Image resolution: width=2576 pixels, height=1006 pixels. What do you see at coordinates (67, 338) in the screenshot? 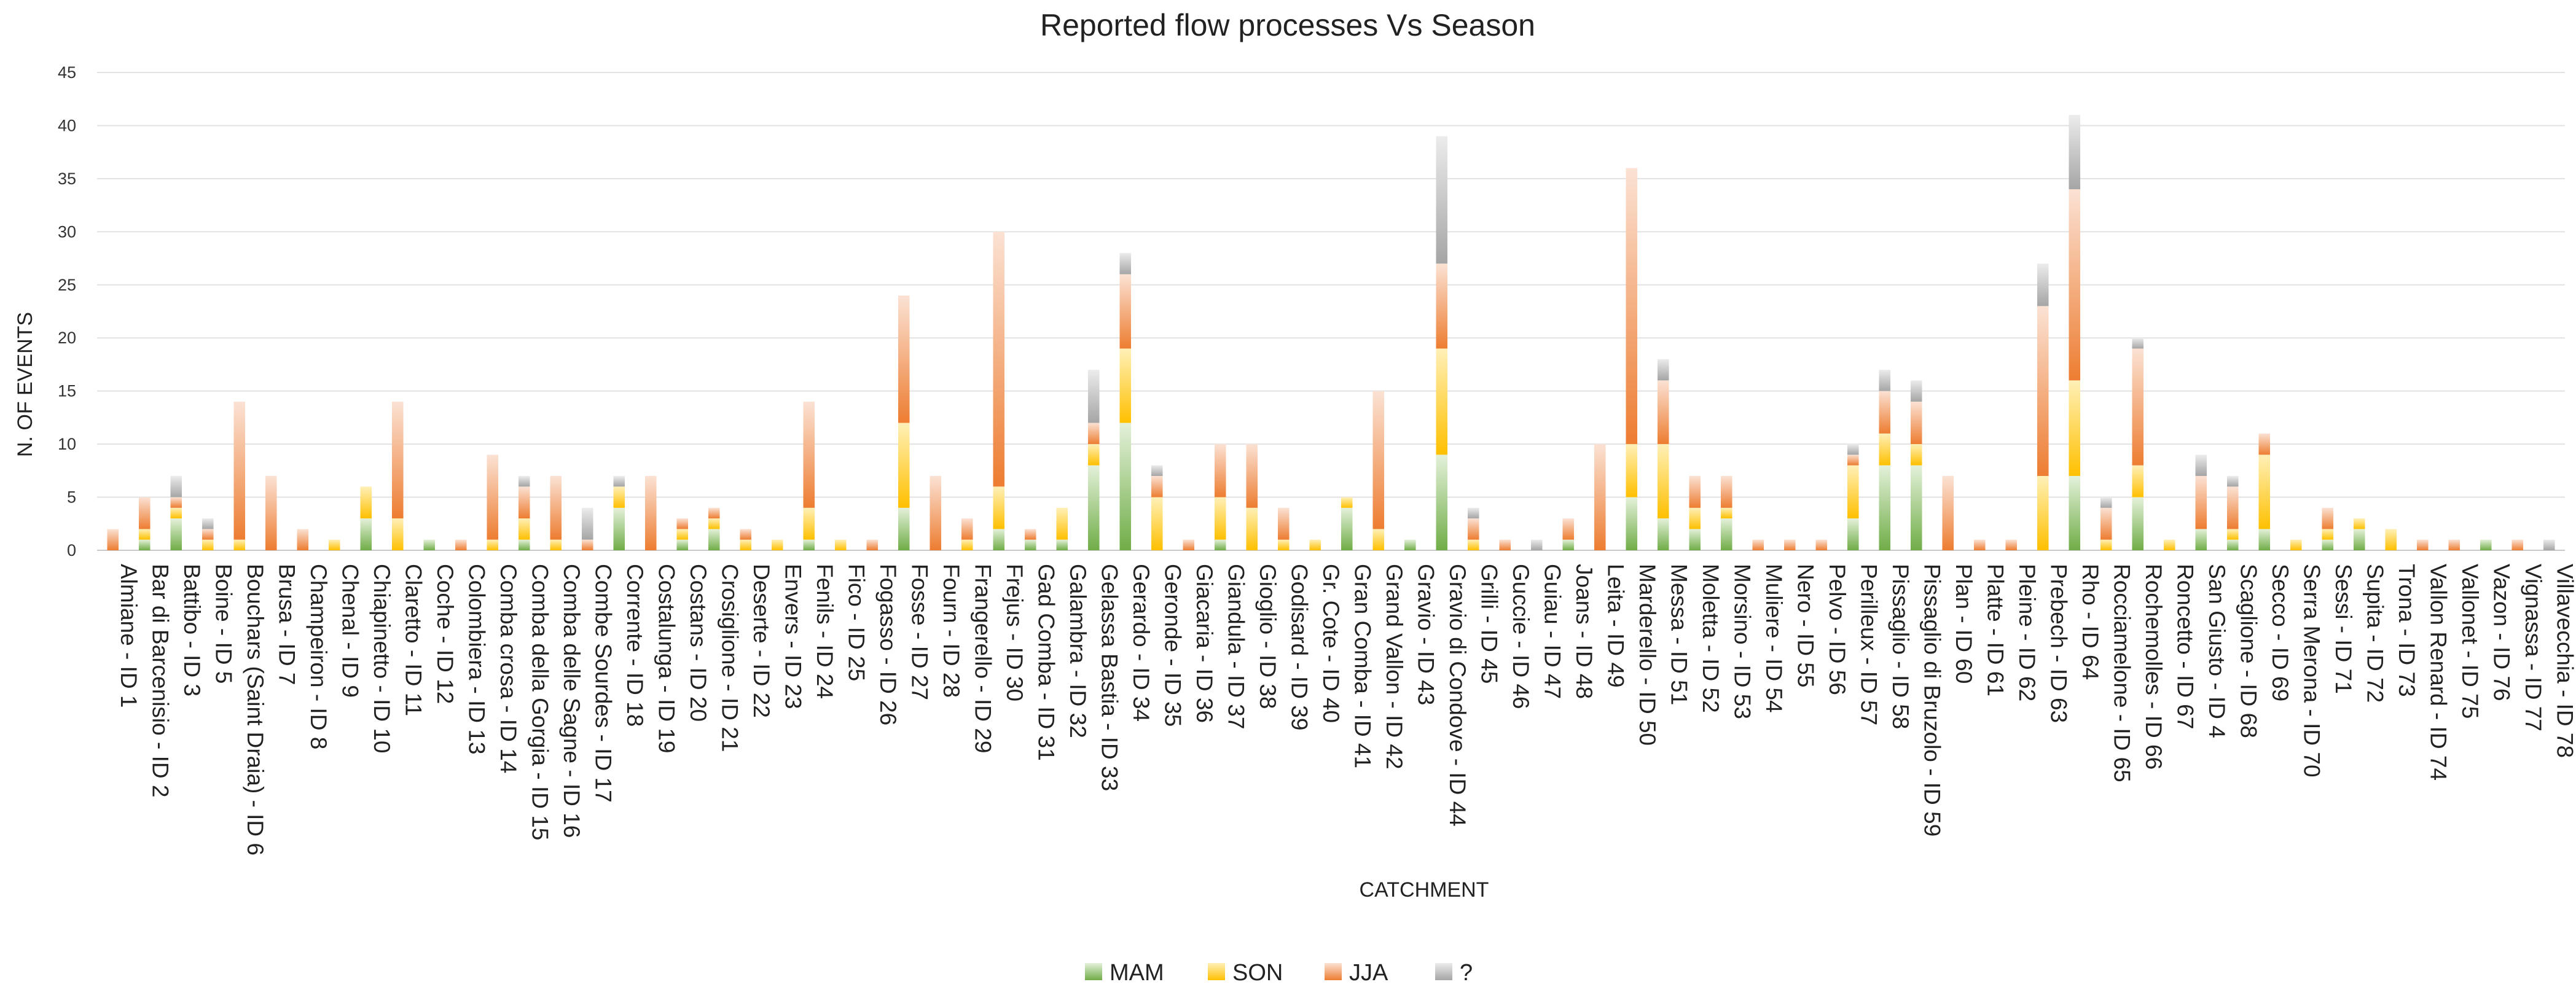
I see `y-tick-label: 20` at bounding box center [67, 338].